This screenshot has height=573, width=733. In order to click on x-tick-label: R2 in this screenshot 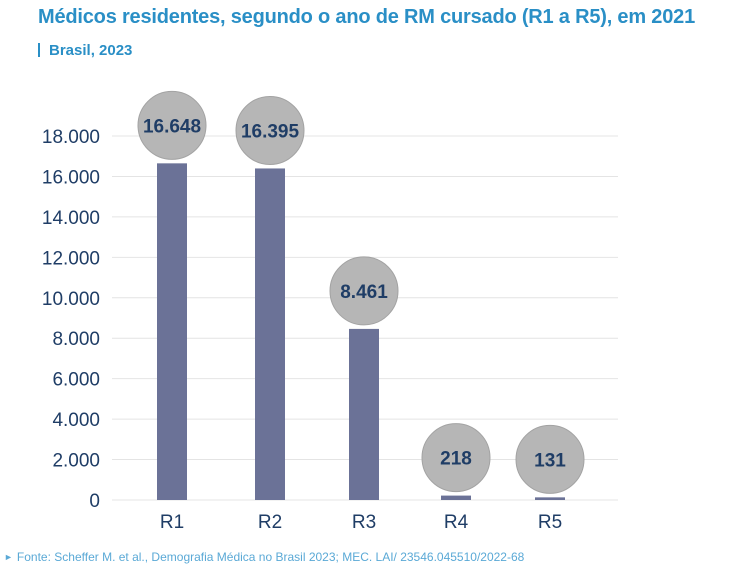, I will do `click(270, 522)`.